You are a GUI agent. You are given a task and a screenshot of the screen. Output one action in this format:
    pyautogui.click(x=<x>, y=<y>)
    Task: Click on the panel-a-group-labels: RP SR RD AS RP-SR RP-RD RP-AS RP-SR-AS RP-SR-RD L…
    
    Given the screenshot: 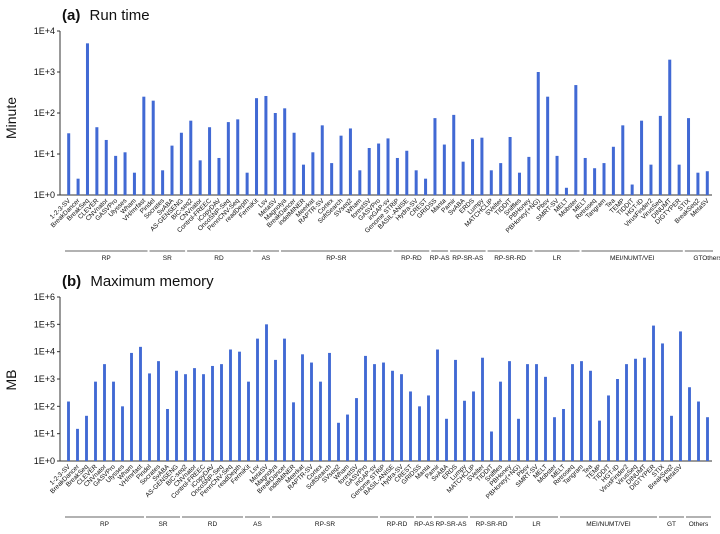 What is the action you would take?
    pyautogui.click(x=392, y=256)
    